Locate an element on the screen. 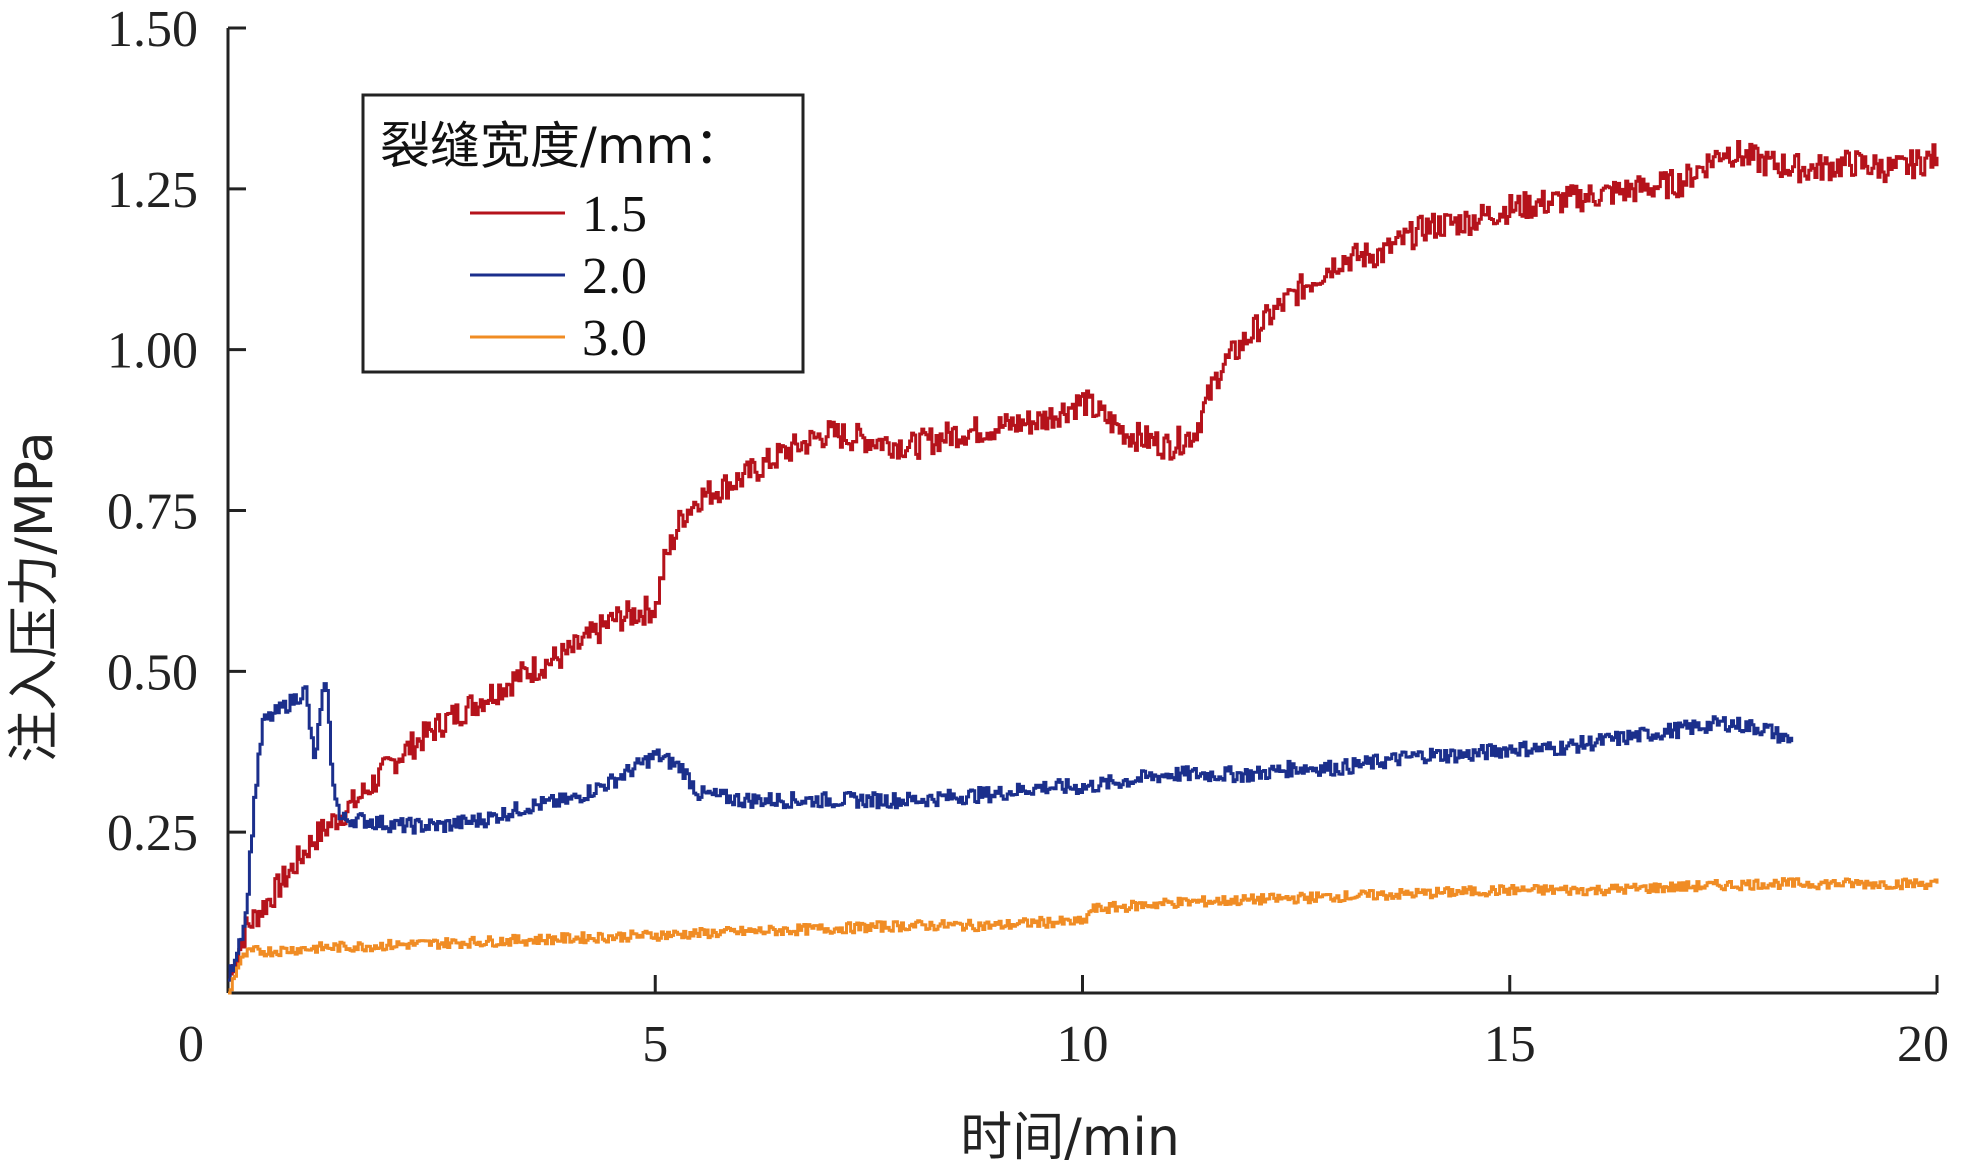  x-tick-label: 15 is located at coordinates (1510, 1044).